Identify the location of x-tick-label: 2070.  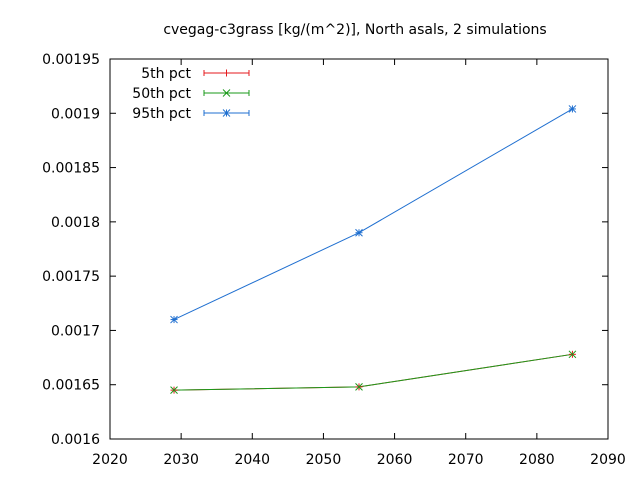
(466, 460).